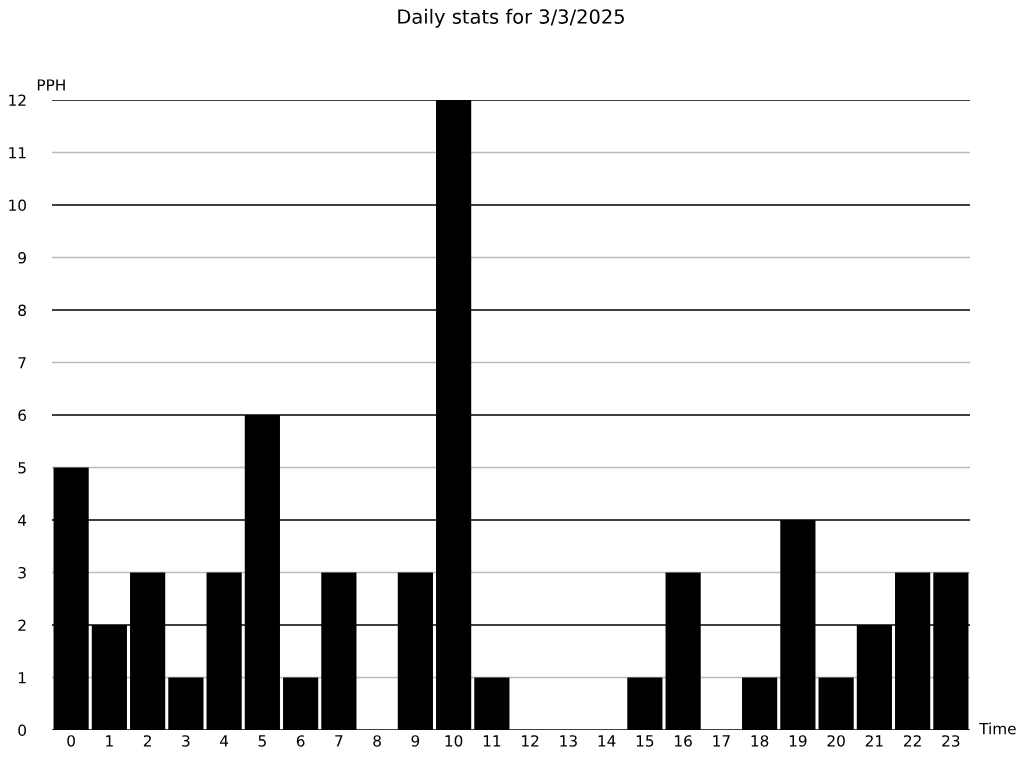  Describe the element at coordinates (798, 741) in the screenshot. I see `x-tick-label: 19` at that location.